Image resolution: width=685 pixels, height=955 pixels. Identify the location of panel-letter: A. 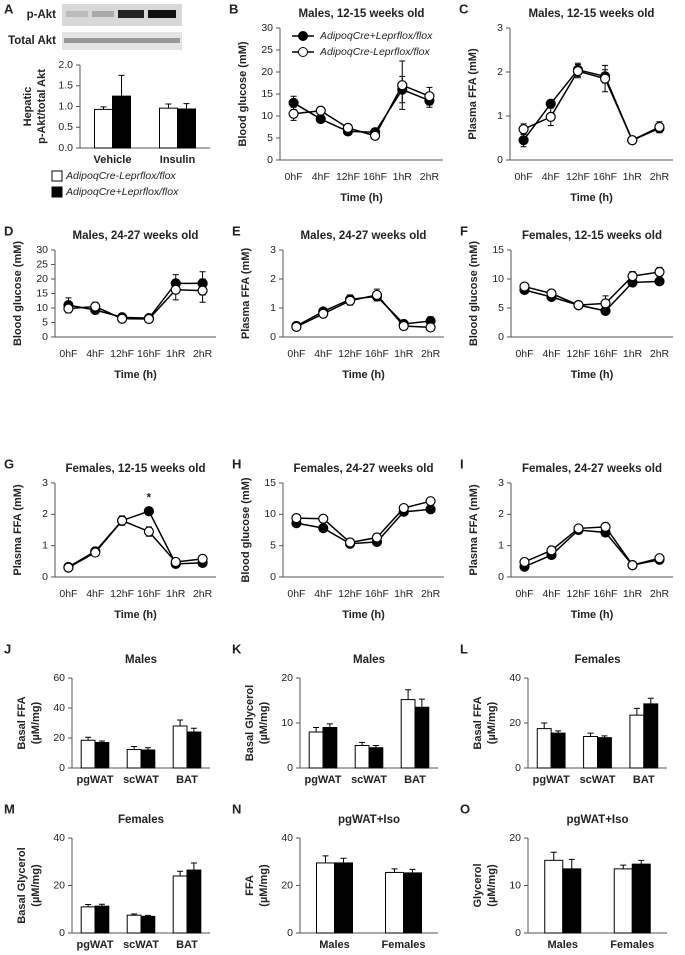
(9, 8).